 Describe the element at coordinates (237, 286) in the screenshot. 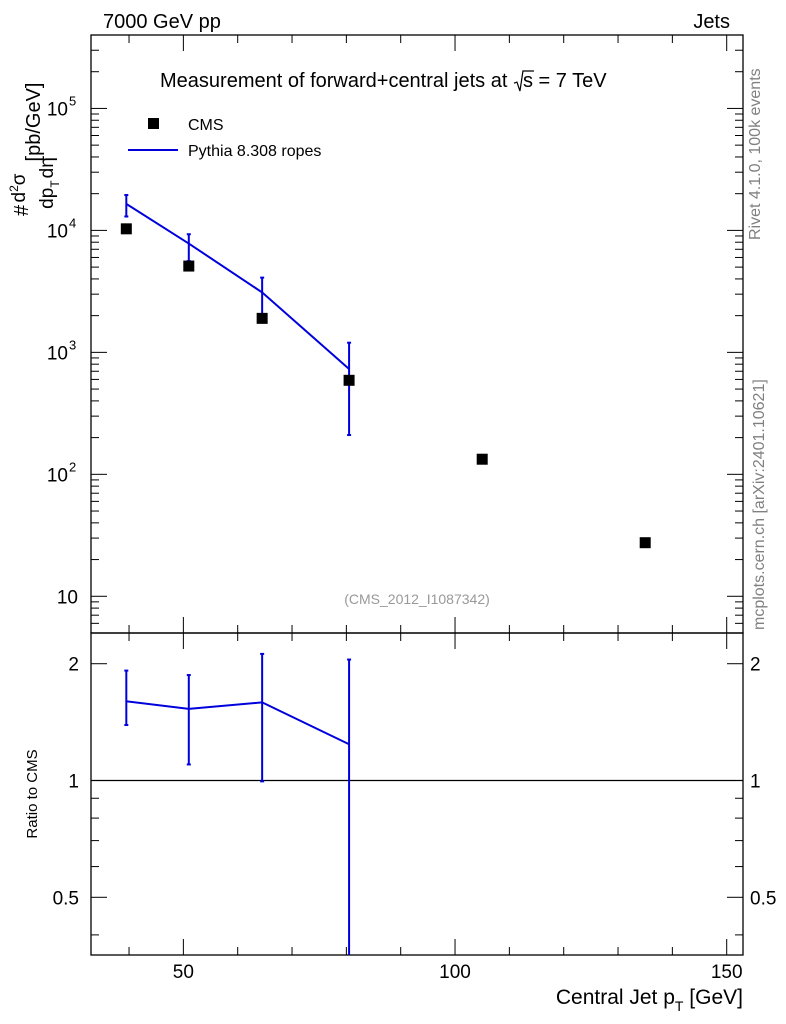

I see `pythia-series-line` at that location.